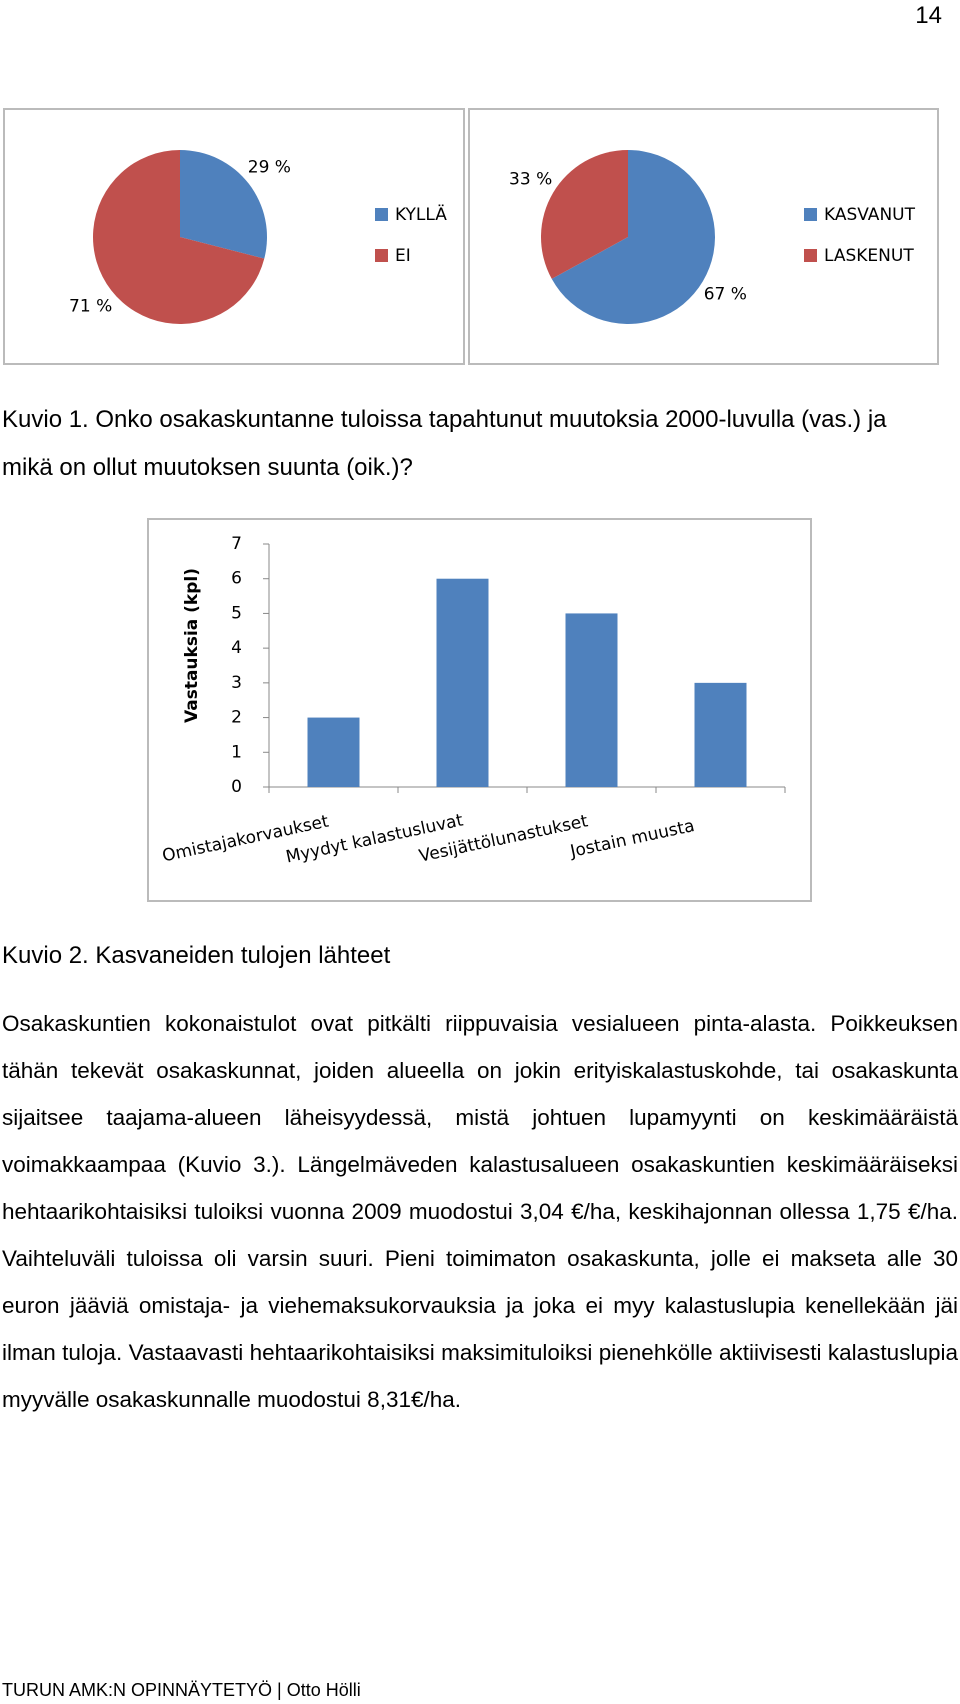 The image size is (960, 1704). Describe the element at coordinates (269, 168) in the screenshot. I see `data-label: 29 %` at that location.